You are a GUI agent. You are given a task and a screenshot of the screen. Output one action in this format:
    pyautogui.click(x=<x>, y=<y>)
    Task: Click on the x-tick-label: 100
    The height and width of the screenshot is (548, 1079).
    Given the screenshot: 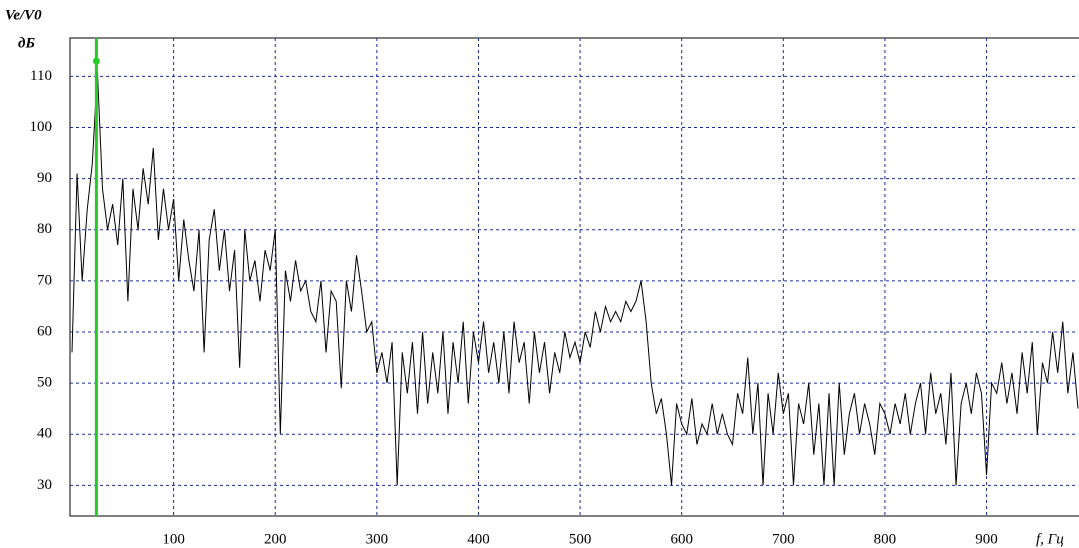 What is the action you would take?
    pyautogui.click(x=173, y=539)
    